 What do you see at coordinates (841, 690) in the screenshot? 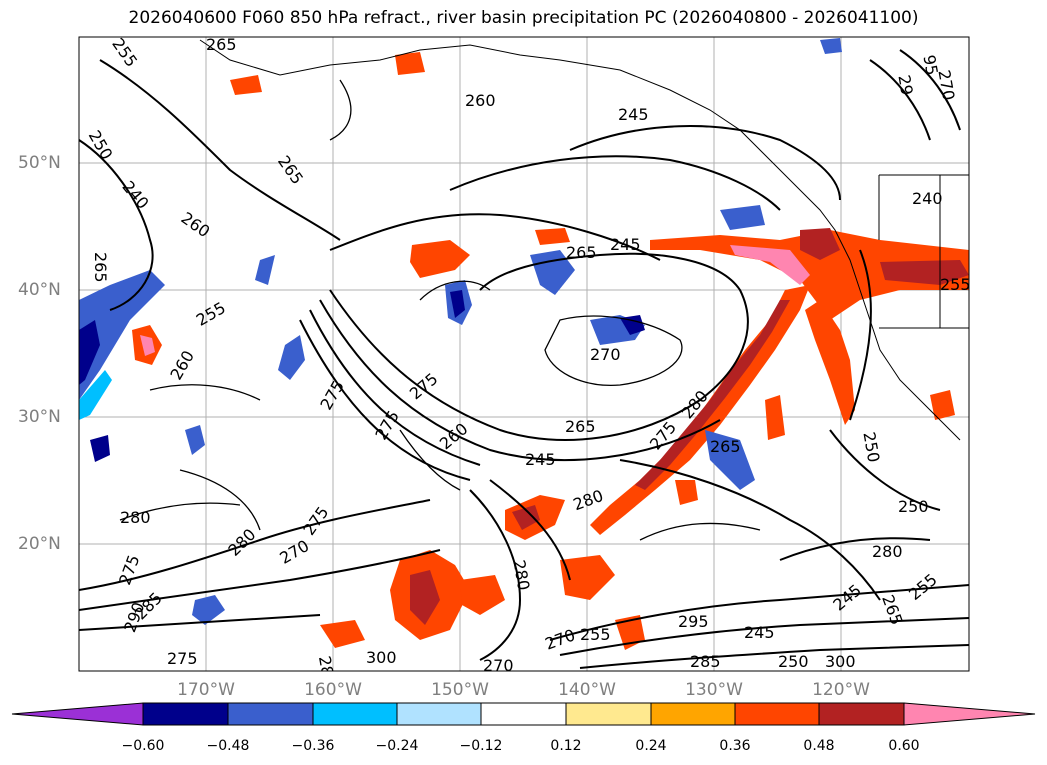
I see `lon-label-120w: 120°W` at bounding box center [841, 690].